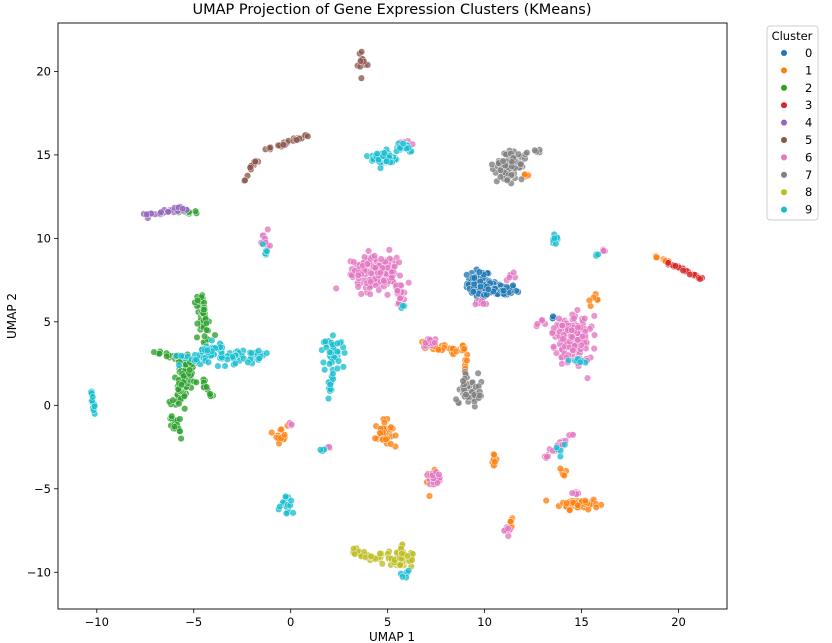  Describe the element at coordinates (808, 70) in the screenshot. I see `legend-label: 1` at that location.